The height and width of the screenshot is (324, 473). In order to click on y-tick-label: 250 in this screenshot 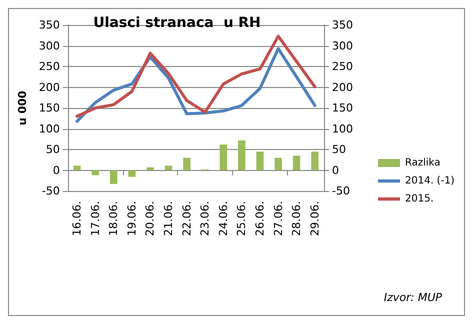, I will do `click(49, 66)`.